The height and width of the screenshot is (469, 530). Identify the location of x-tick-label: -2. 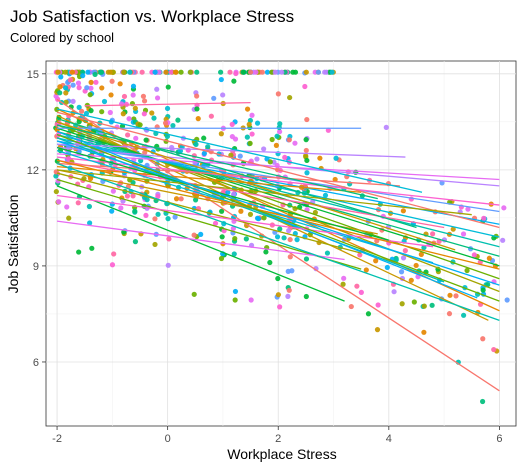
(57, 439).